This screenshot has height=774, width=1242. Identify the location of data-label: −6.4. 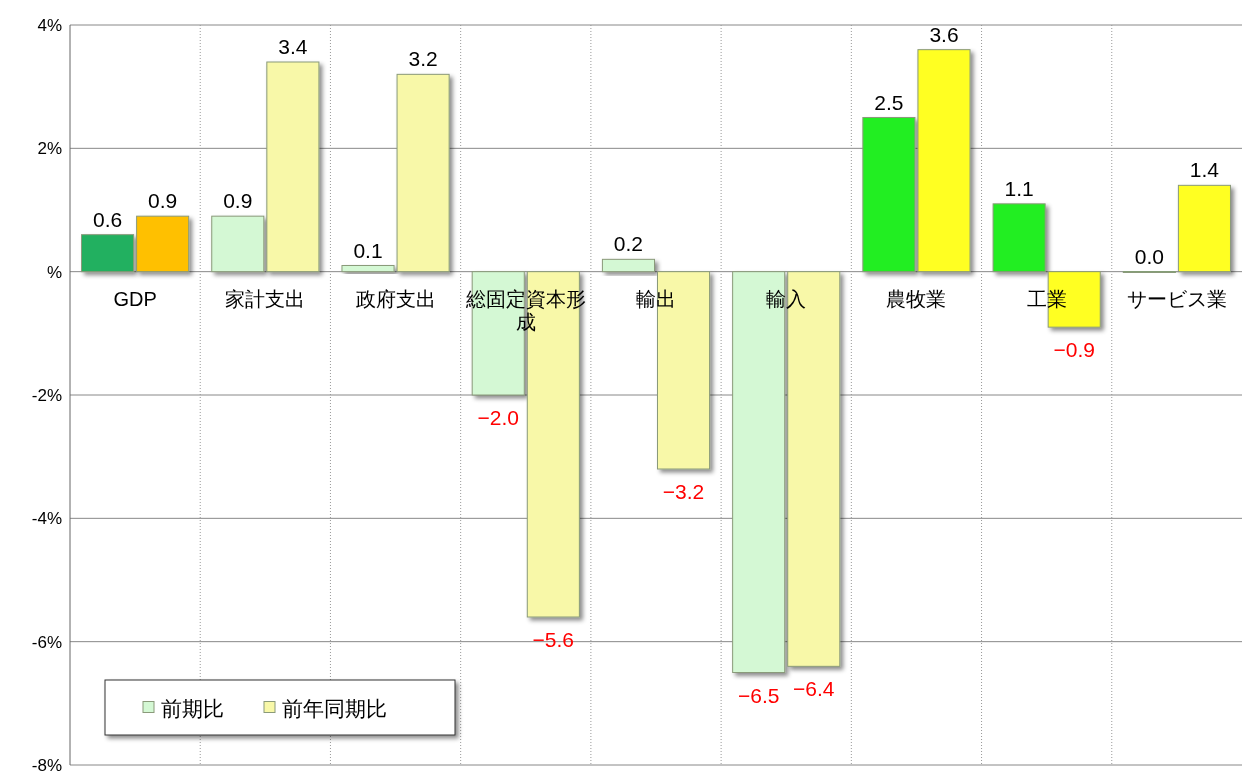
(814, 689).